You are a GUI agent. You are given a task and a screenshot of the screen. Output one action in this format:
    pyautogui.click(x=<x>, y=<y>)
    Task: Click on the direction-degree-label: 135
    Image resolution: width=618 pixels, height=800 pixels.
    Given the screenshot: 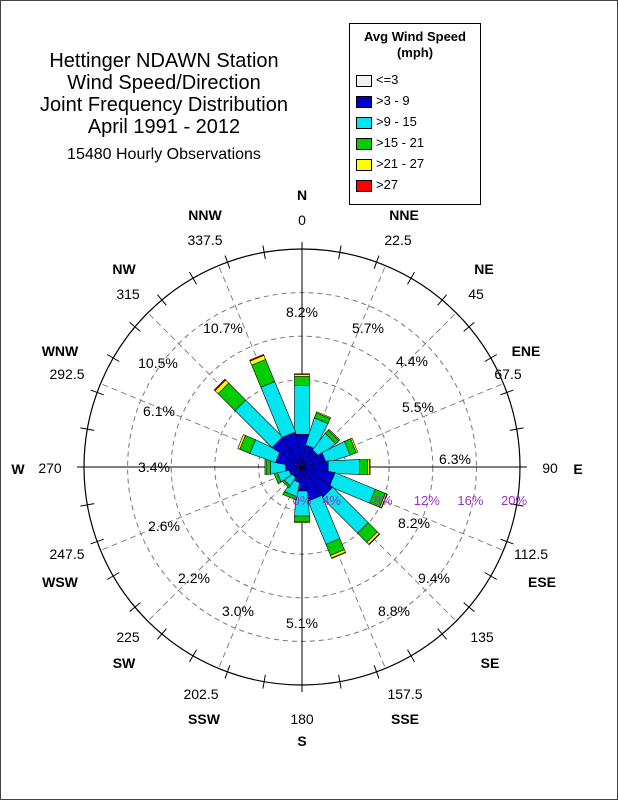 What is the action you would take?
    pyautogui.click(x=482, y=637)
    